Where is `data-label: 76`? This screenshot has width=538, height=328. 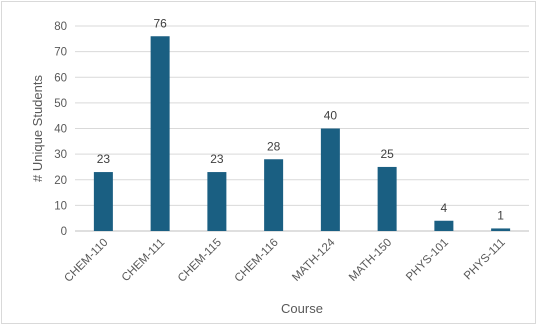
data-label: 76 is located at coordinates (160, 23).